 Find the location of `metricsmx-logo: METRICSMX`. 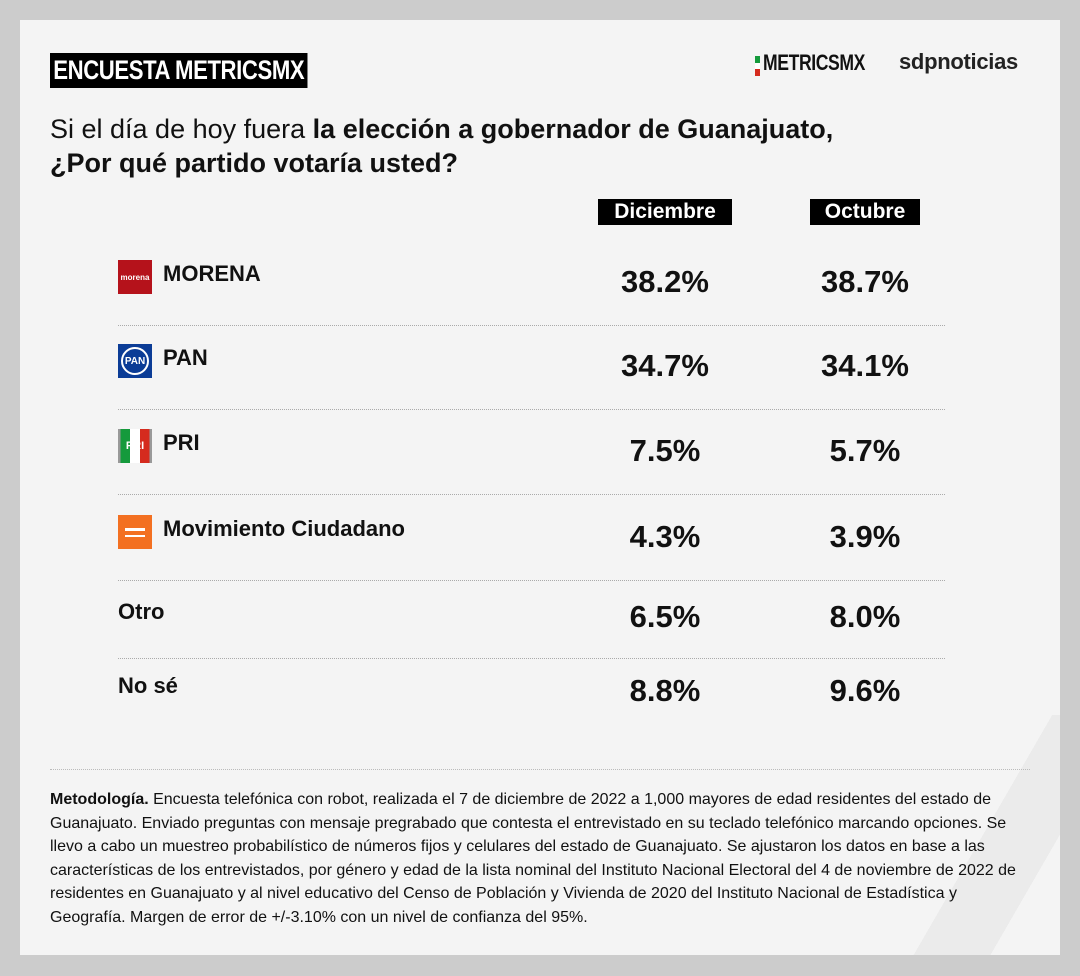

metricsmx-logo: METRICSMX is located at coordinates (823, 58).